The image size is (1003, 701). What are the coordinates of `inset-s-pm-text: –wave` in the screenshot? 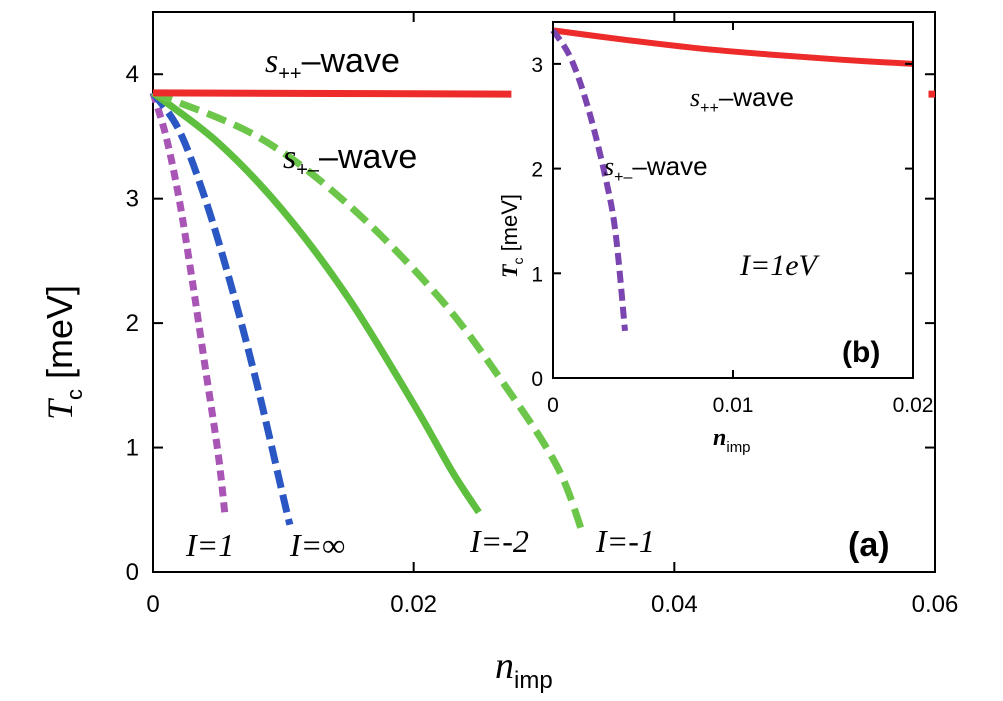 It's located at (669, 166).